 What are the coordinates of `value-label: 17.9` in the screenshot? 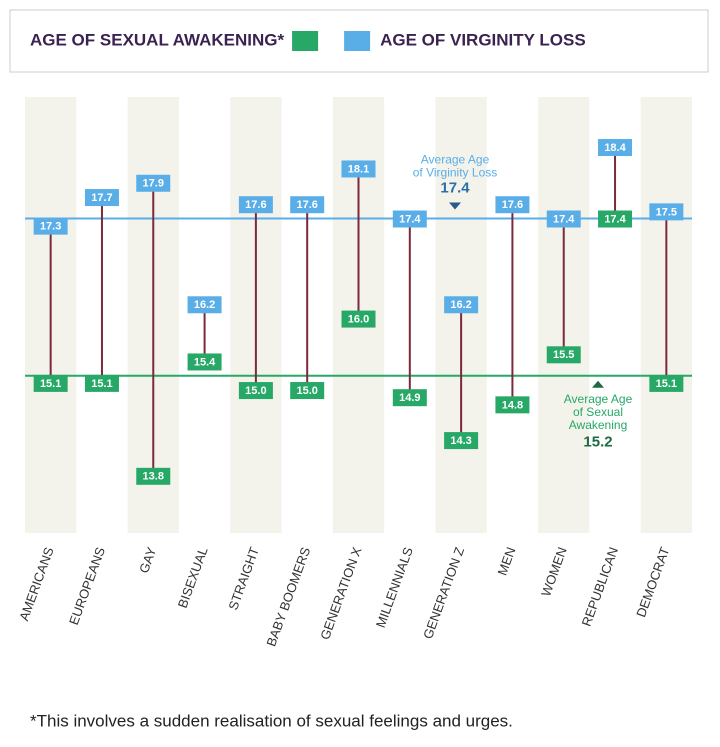 It's located at (153, 184).